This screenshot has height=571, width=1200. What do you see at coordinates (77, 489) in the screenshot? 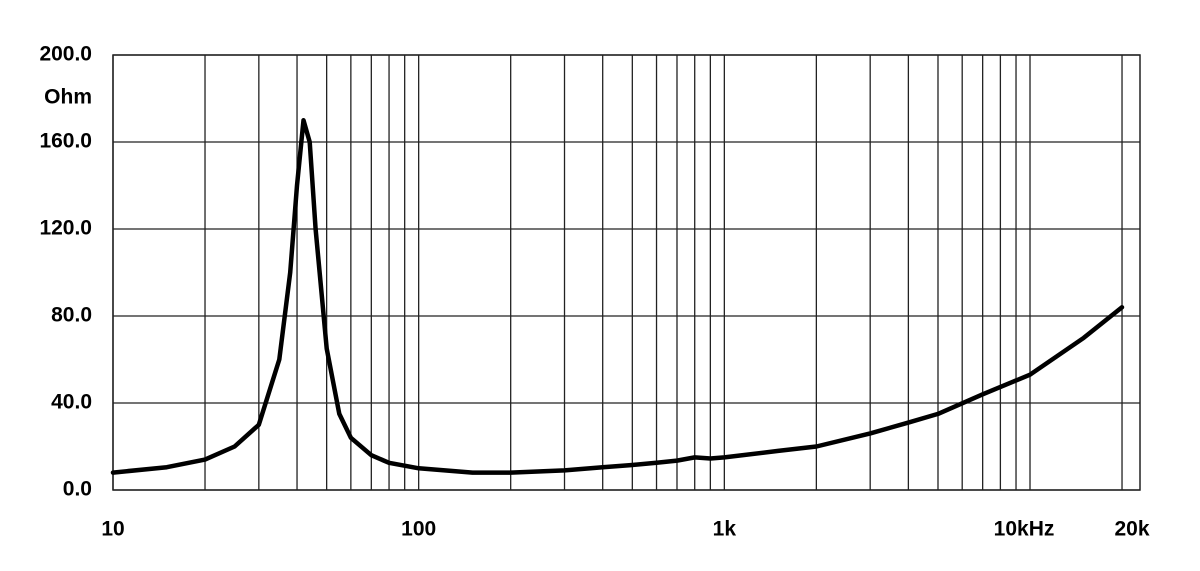
I see `y-tick-label: 0.0` at bounding box center [77, 489].